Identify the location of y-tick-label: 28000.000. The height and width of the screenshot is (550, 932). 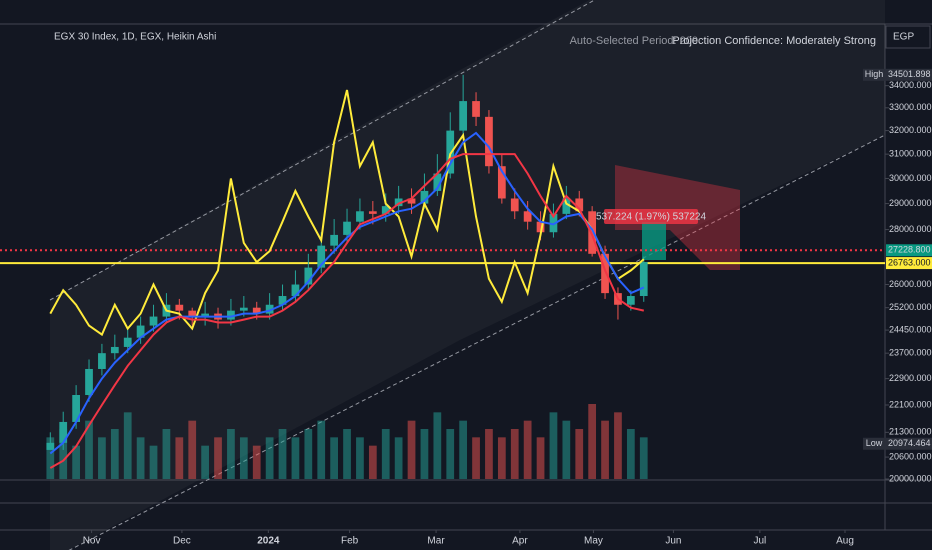
(910, 229).